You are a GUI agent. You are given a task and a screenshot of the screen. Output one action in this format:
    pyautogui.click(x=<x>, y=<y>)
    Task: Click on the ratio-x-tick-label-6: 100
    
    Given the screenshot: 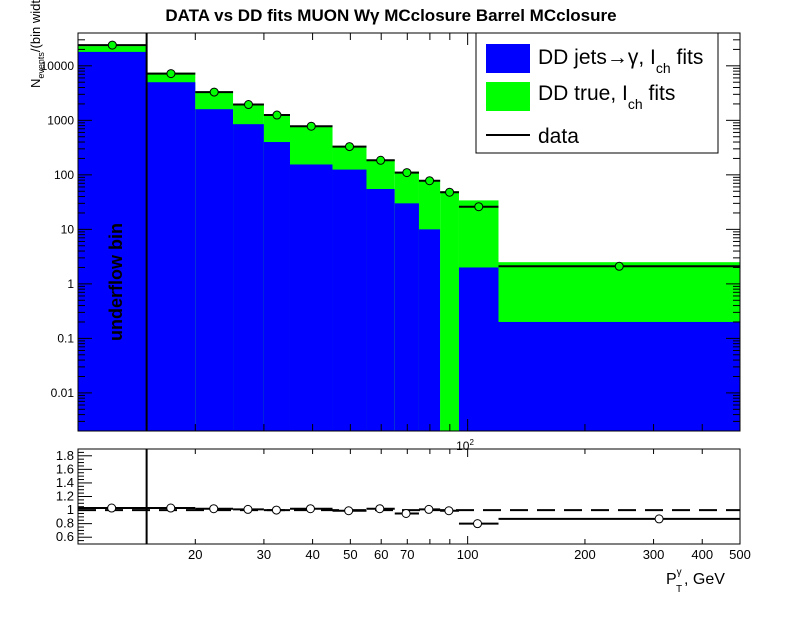 What is the action you would take?
    pyautogui.click(x=468, y=554)
    